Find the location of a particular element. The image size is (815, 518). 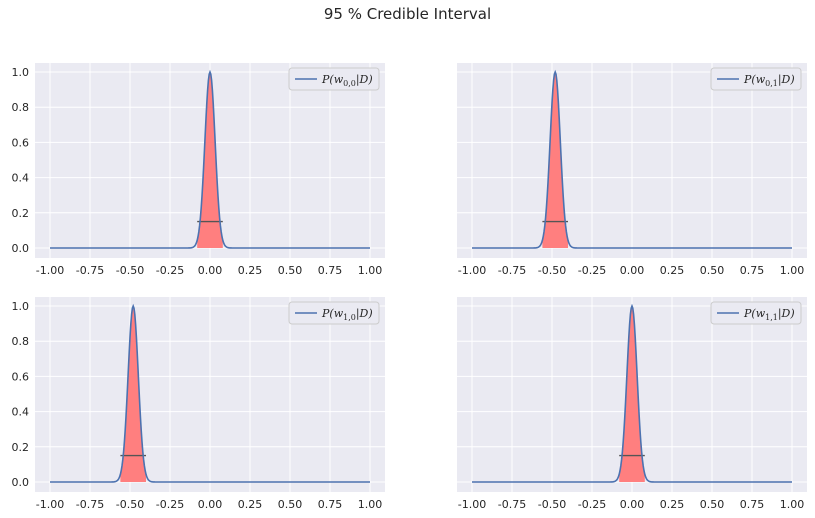

legend: P(w1,0|D) is located at coordinates (334, 313).